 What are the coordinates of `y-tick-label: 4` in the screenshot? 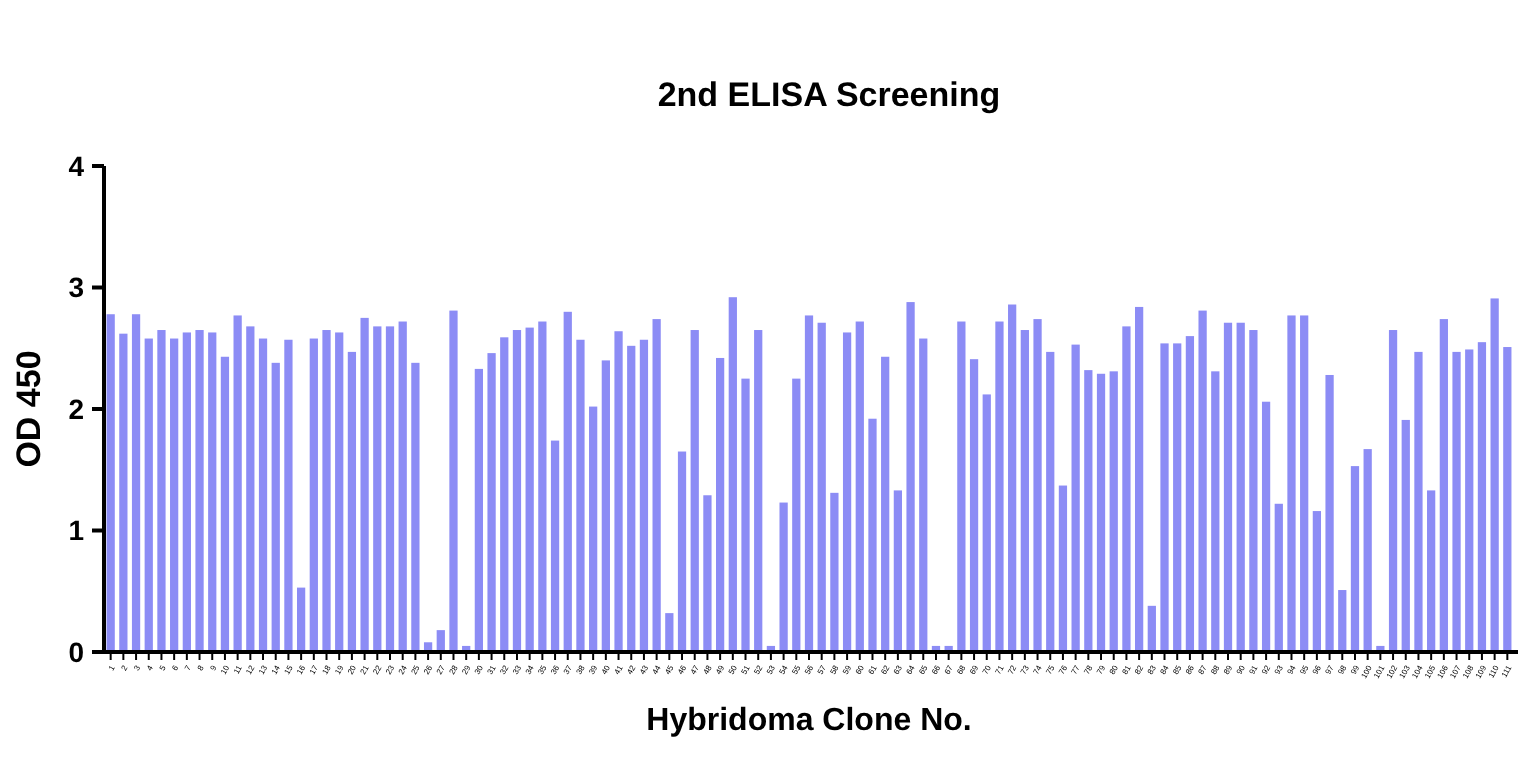 It's located at (76, 165).